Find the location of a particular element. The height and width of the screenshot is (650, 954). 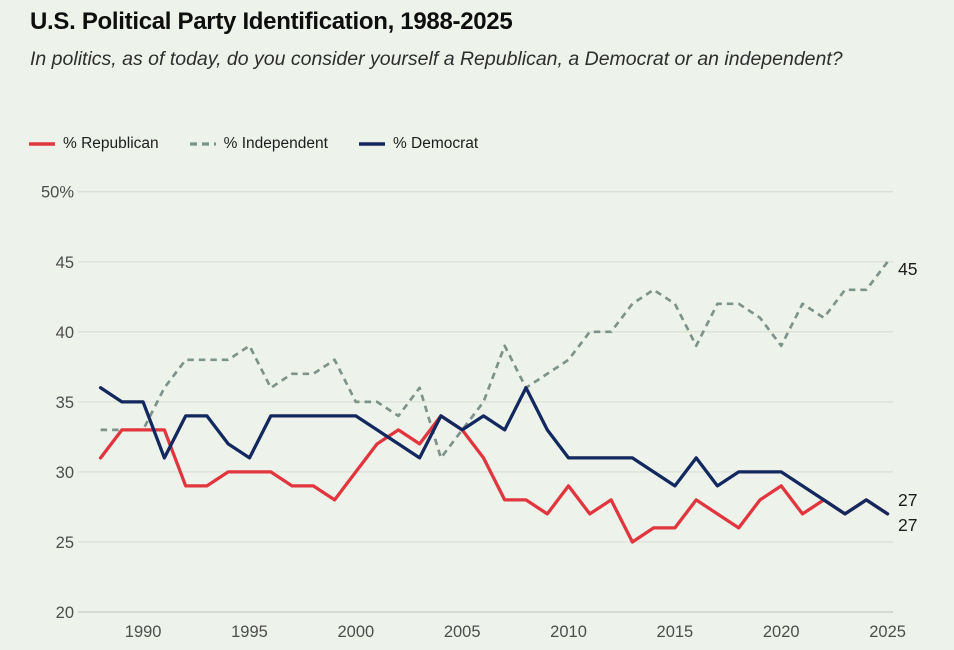

y-tick-label-45: 45 is located at coordinates (65, 263).